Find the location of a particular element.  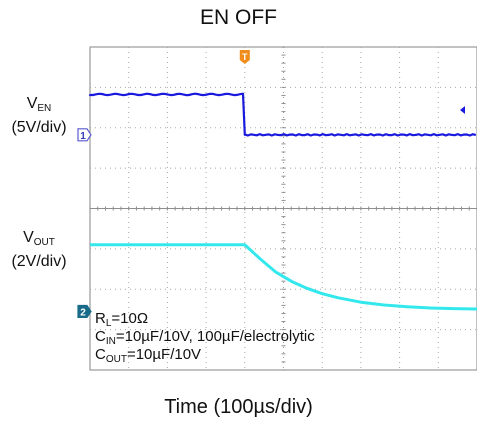

channel-2-marker-label: 2 is located at coordinates (83, 312).